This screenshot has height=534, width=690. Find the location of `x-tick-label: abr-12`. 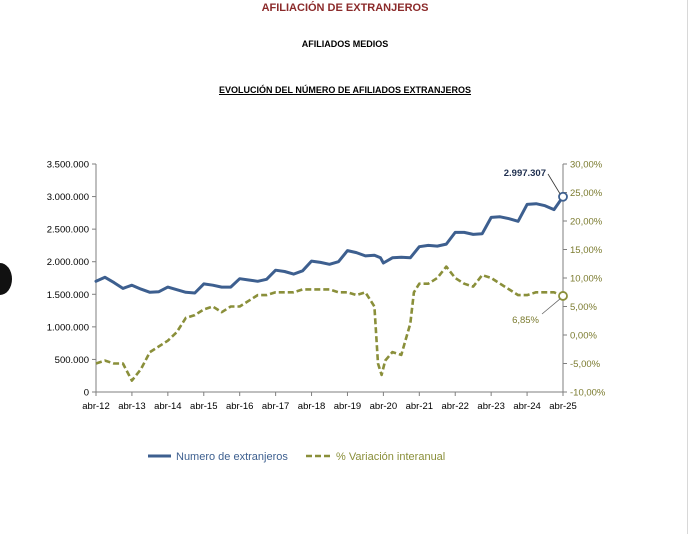

x-tick-label: abr-12 is located at coordinates (95, 406).